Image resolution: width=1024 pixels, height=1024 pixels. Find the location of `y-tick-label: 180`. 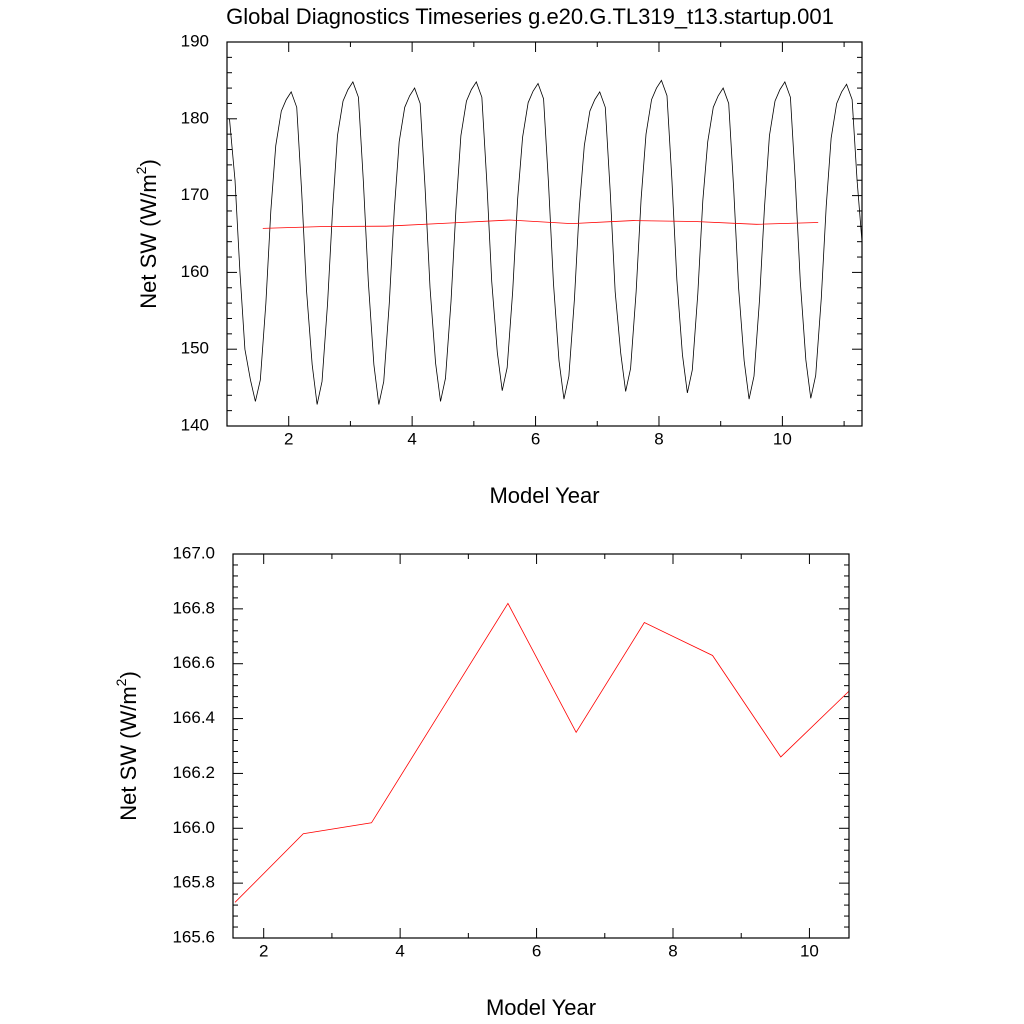

y-tick-label: 180 is located at coordinates (195, 117).